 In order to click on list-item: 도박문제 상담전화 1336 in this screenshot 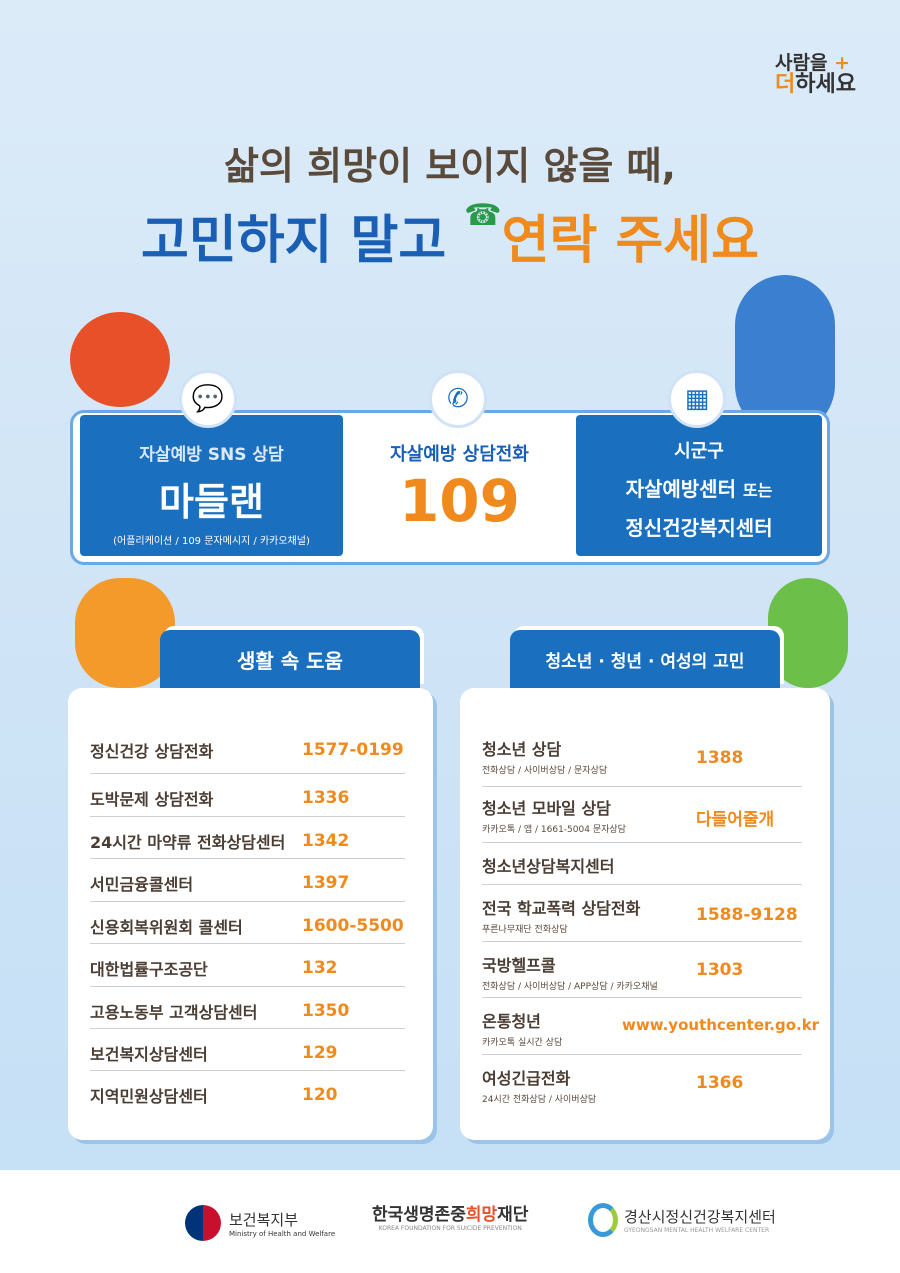, I will do `click(247, 795)`.